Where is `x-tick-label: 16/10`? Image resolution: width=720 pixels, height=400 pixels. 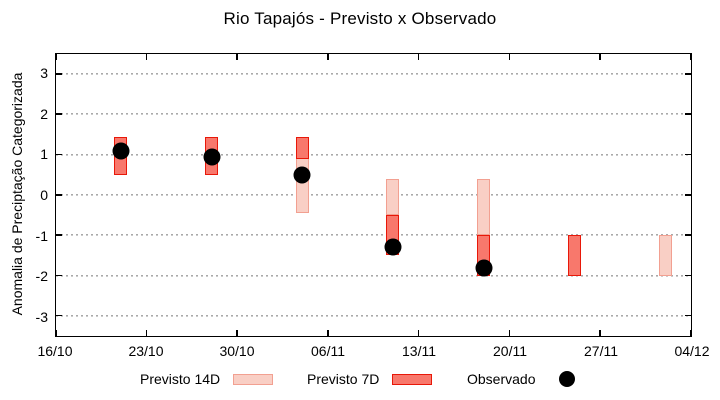
x-tick-label: 16/10 is located at coordinates (55, 351).